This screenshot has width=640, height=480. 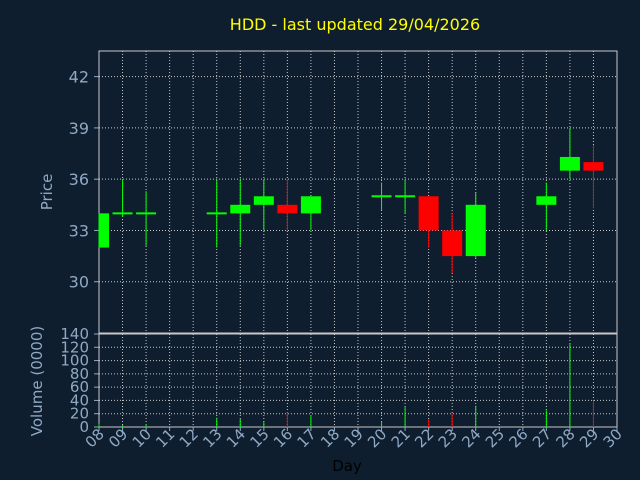 What do you see at coordinates (401, 438) in the screenshot?
I see `x-tick-label: 21` at bounding box center [401, 438].